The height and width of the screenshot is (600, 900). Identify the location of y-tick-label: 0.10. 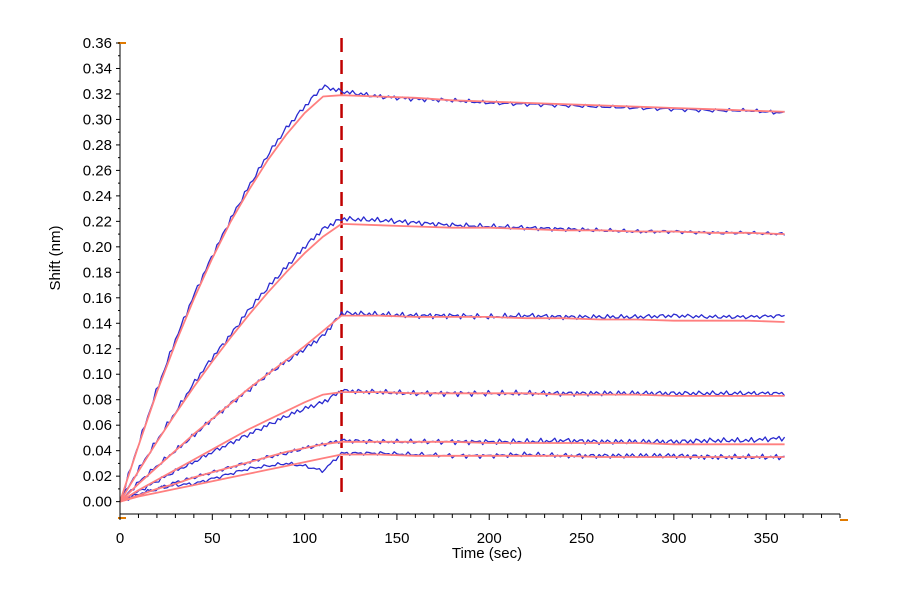
(97, 374).